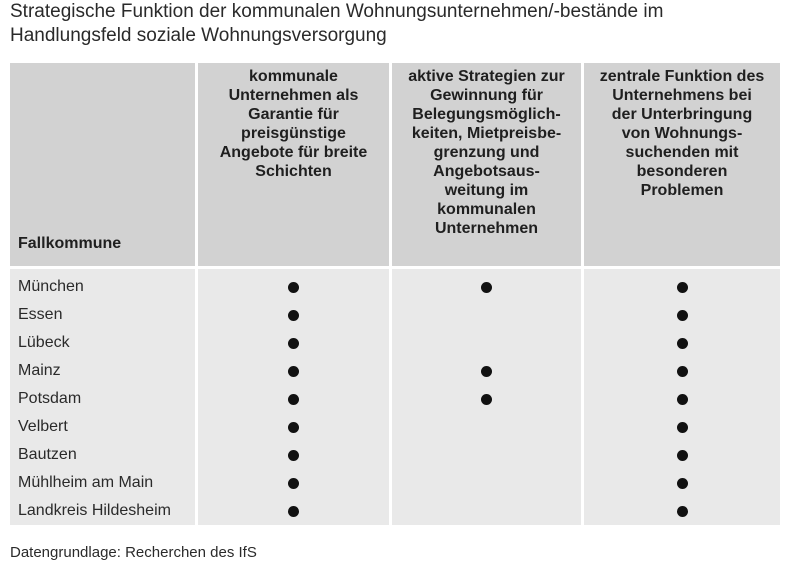  What do you see at coordinates (682, 76) in the screenshot?
I see `column-header-line: zentrale Funktion des` at bounding box center [682, 76].